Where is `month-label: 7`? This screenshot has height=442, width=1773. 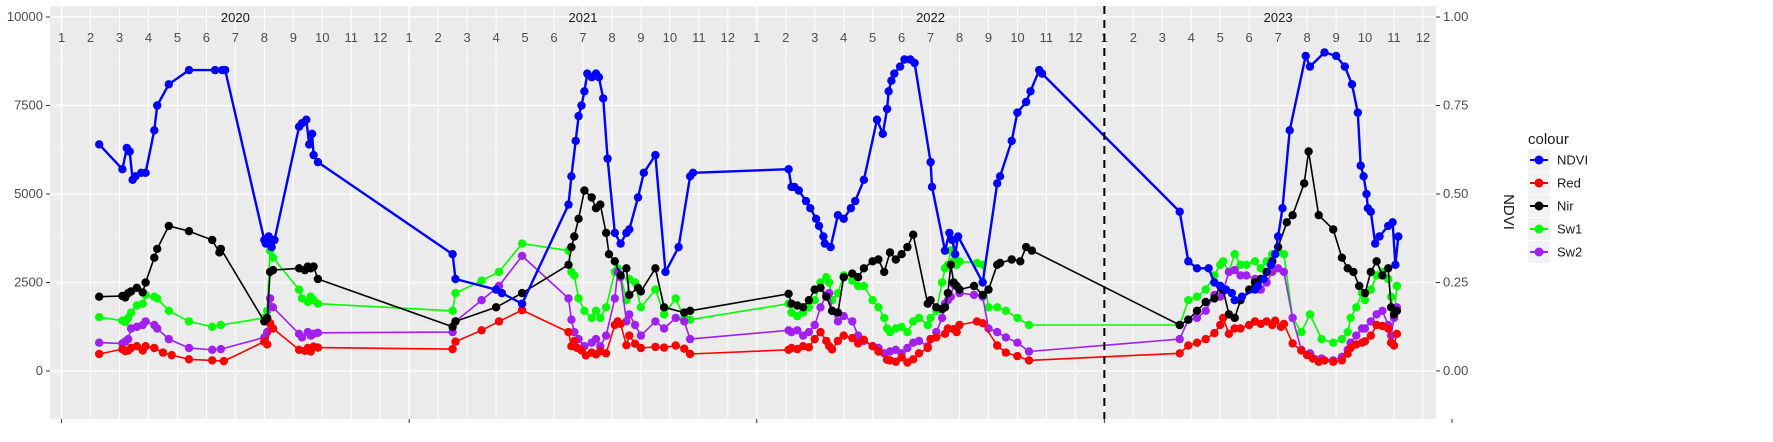
month-label: 7 is located at coordinates (235, 37).